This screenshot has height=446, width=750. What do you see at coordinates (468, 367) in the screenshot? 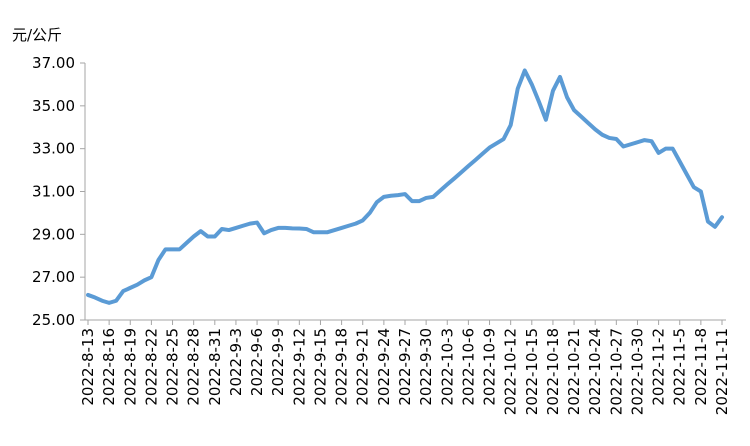
I see `x-tick-label: 2022-10-6` at bounding box center [468, 367].